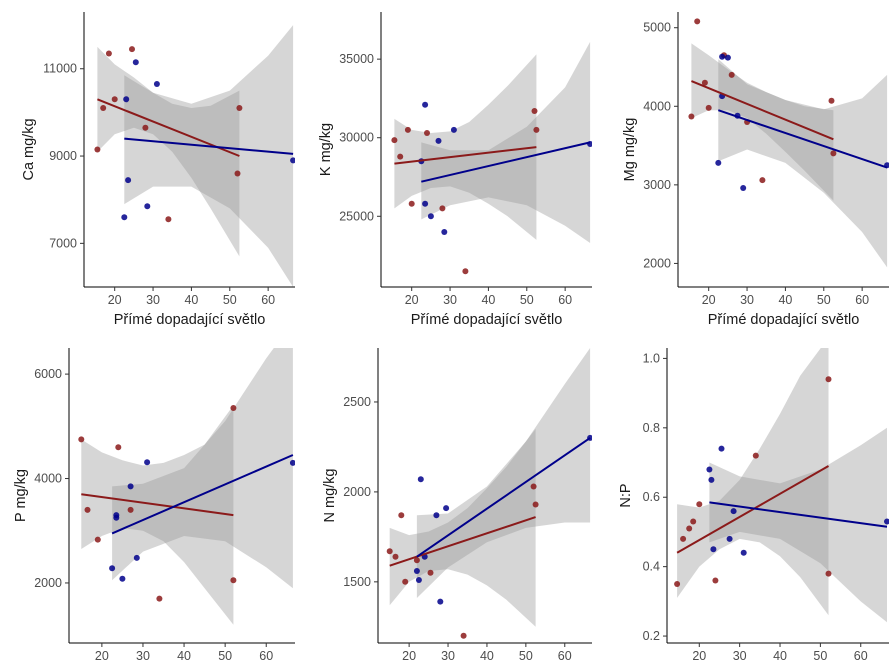 The width and height of the screenshot is (890, 668). What do you see at coordinates (63, 156) in the screenshot?
I see `y-tick-label: 9000` at bounding box center [63, 156].